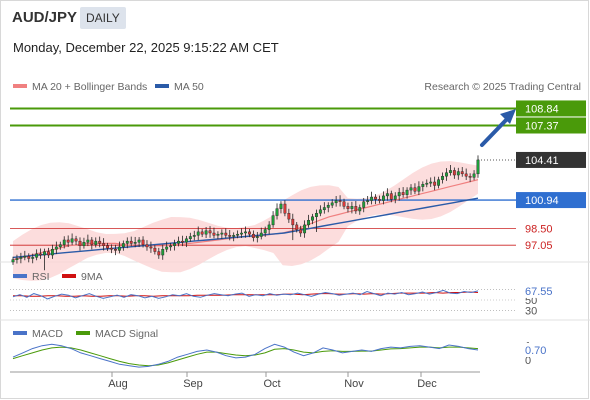 This screenshot has width=590, height=400. I want to click on level-label-107.37: 107.37, so click(542, 127).